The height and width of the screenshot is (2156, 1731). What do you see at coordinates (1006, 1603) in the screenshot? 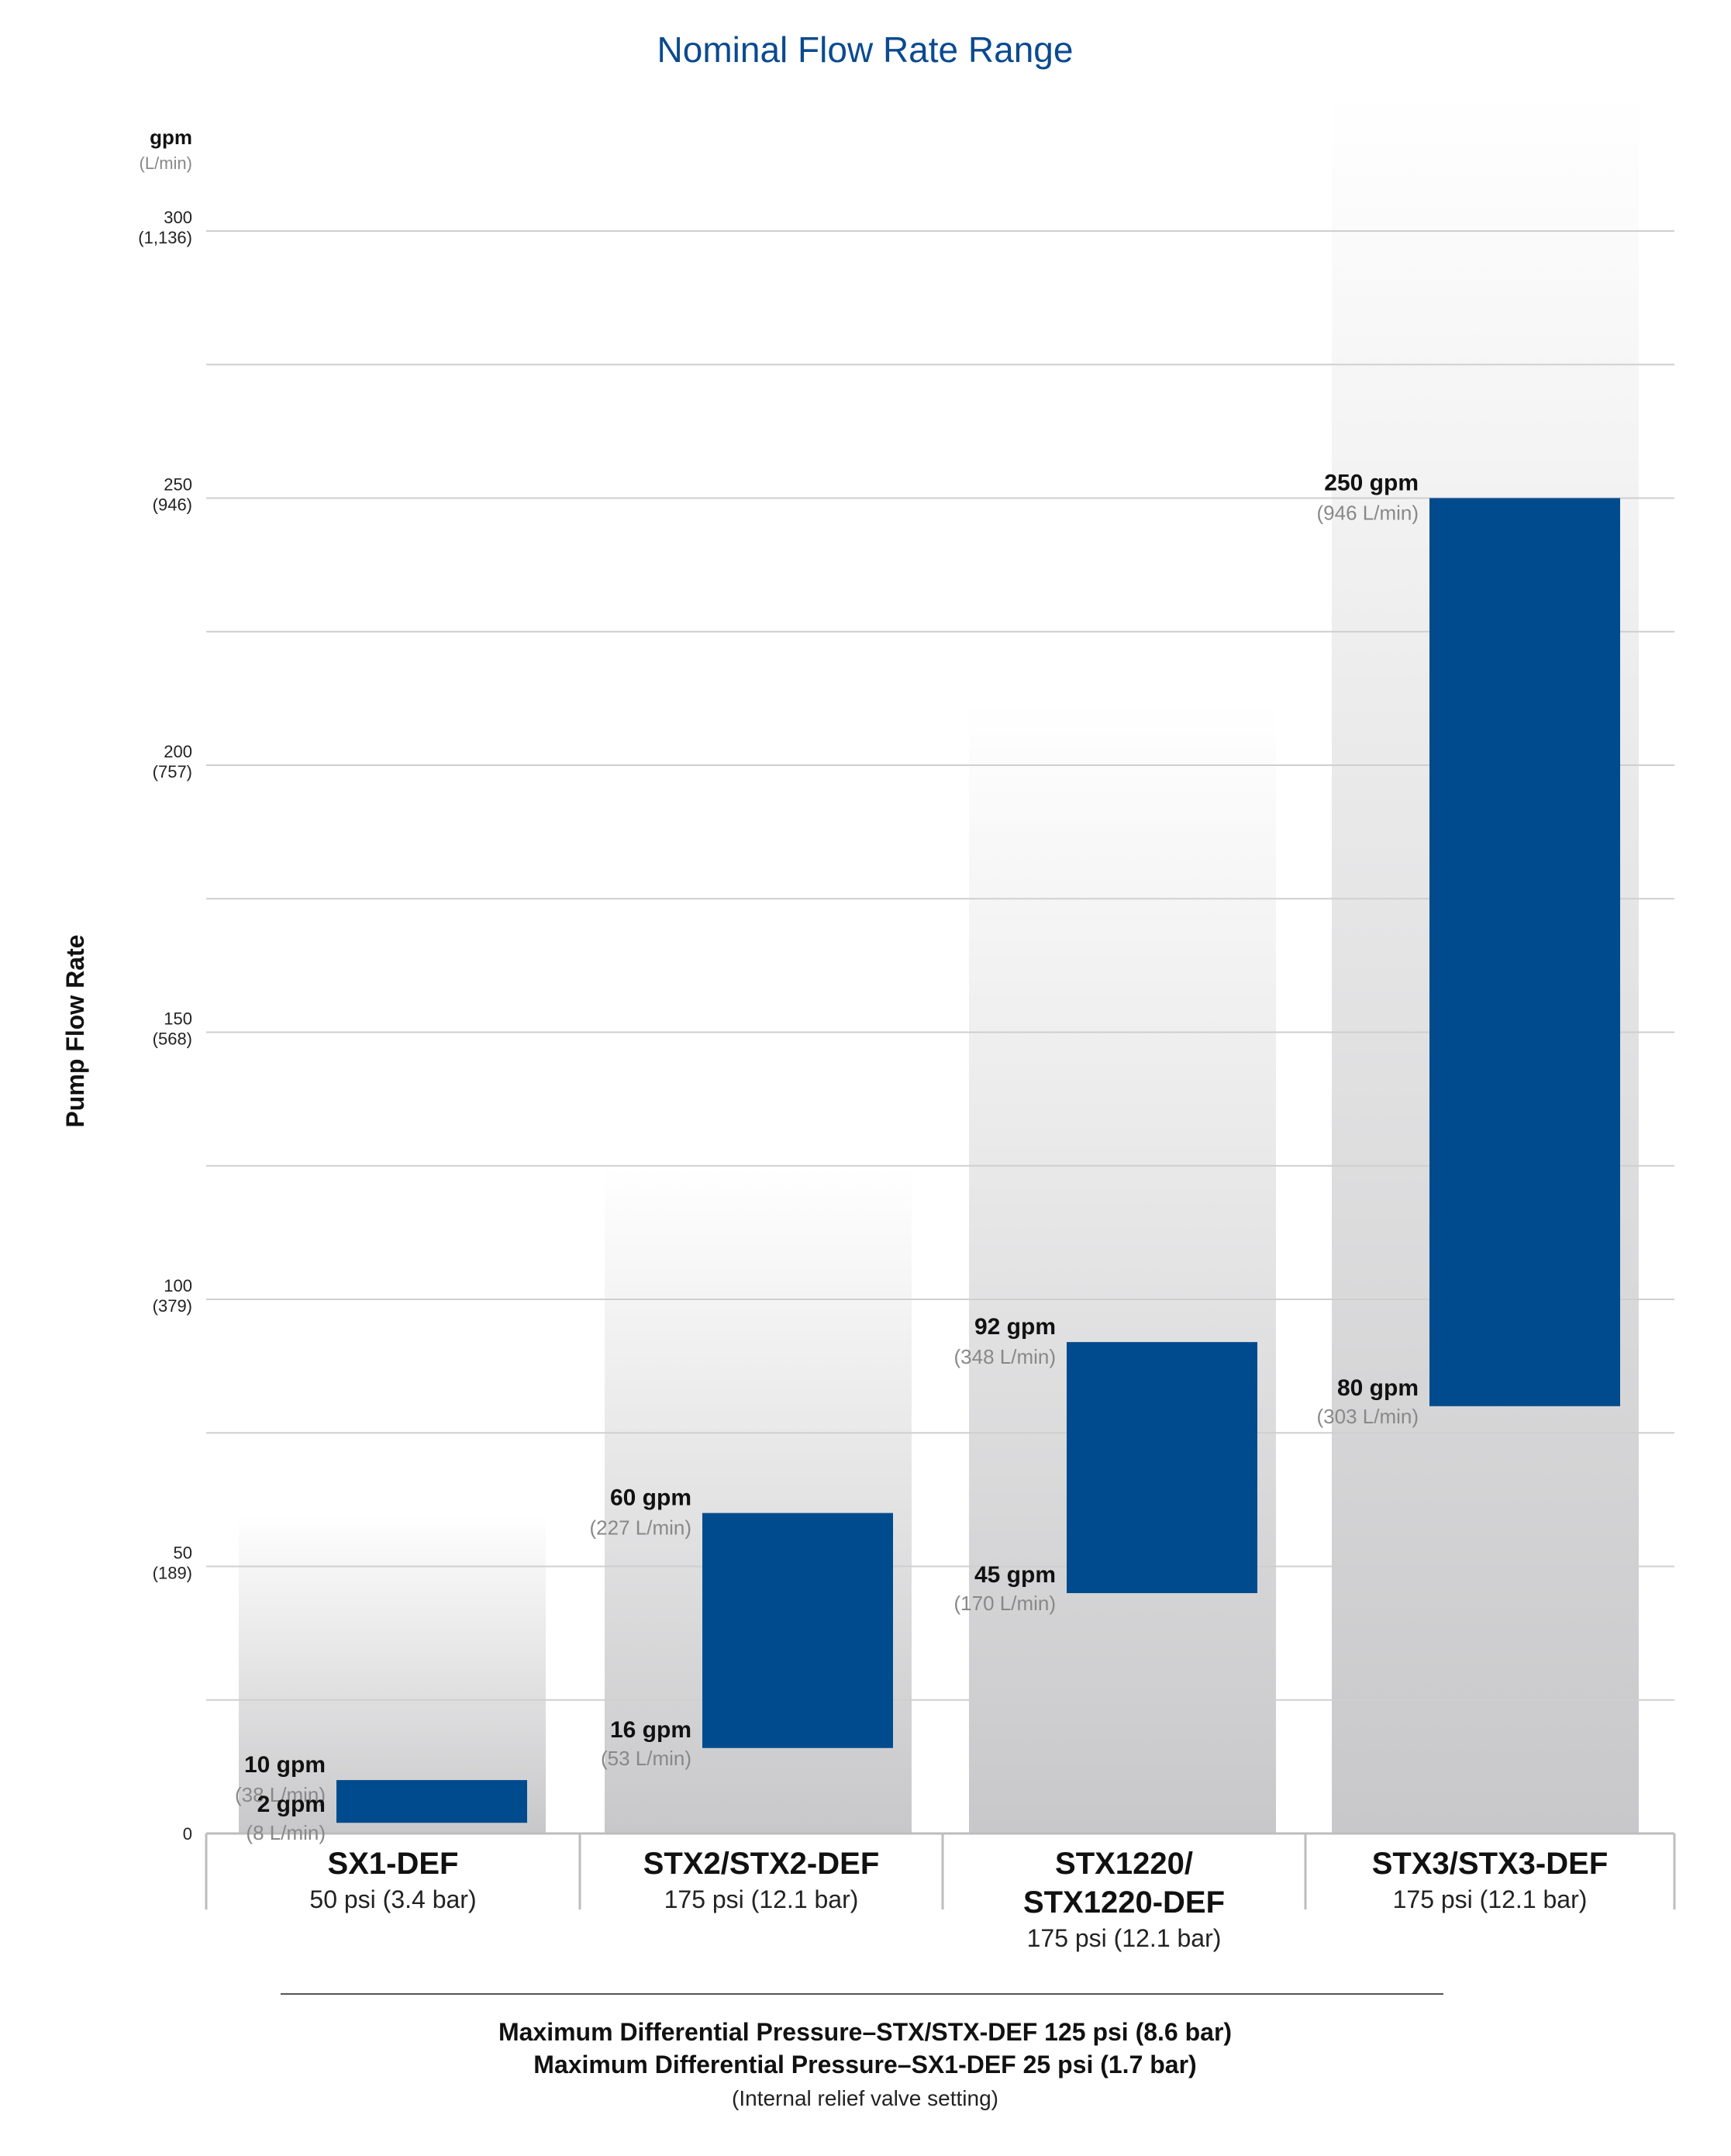
I see `min-value-lpm-label: (170 L/min)` at bounding box center [1006, 1603].